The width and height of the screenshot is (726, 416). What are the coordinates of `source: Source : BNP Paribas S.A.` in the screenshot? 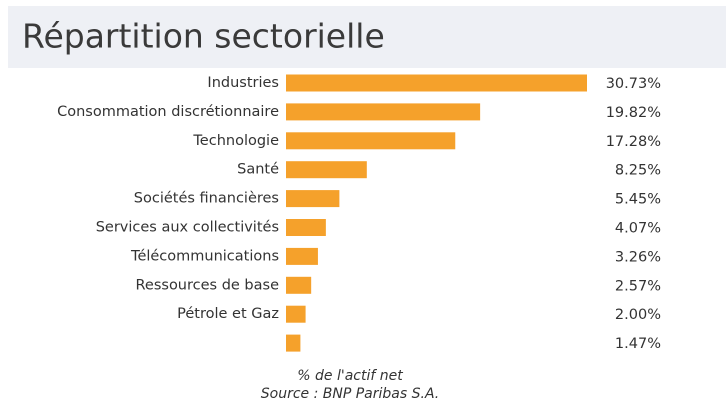 It's located at (350, 394).